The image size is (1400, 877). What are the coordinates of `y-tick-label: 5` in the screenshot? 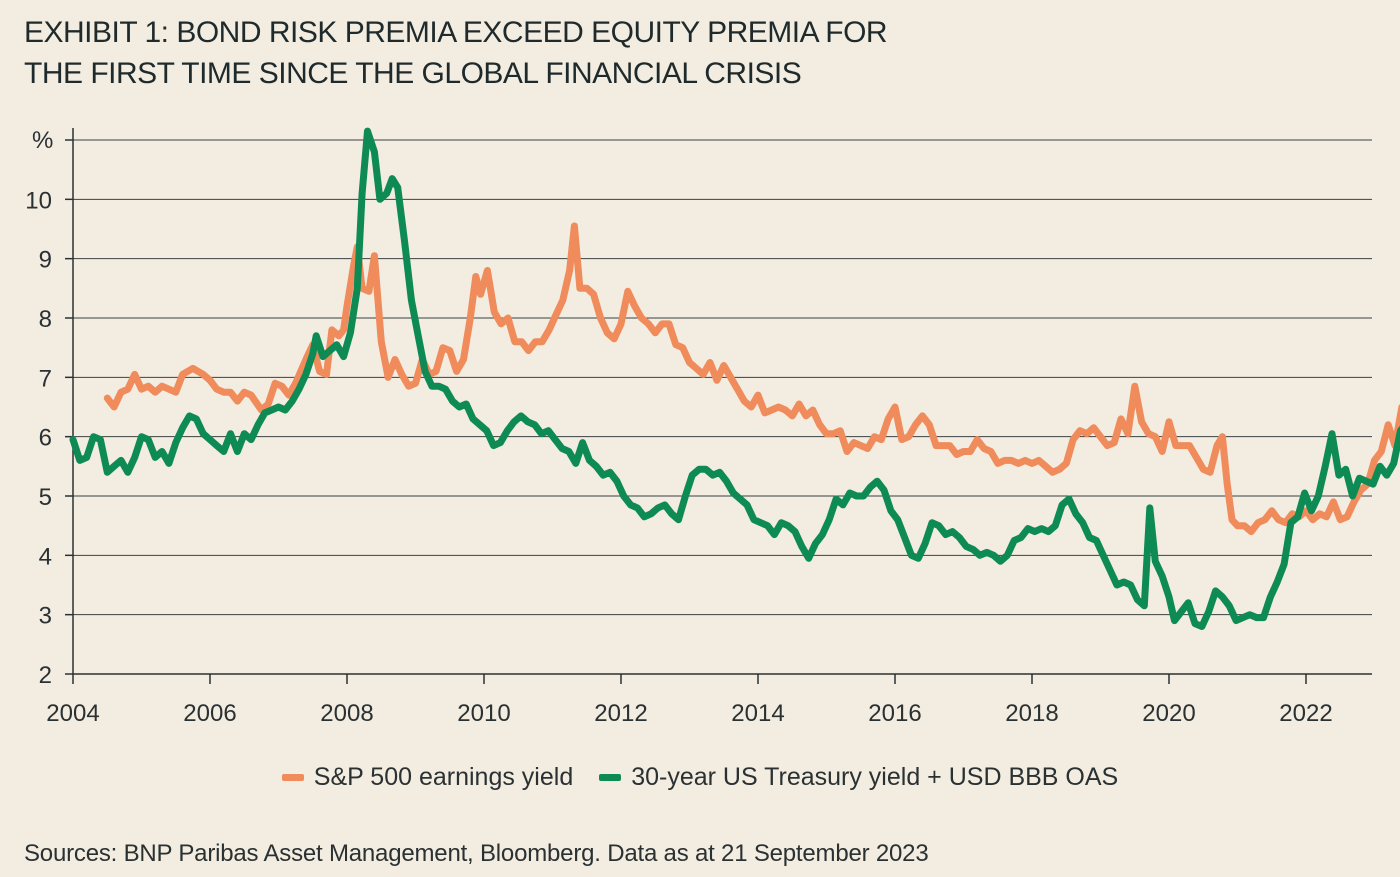 It's located at (45, 497).